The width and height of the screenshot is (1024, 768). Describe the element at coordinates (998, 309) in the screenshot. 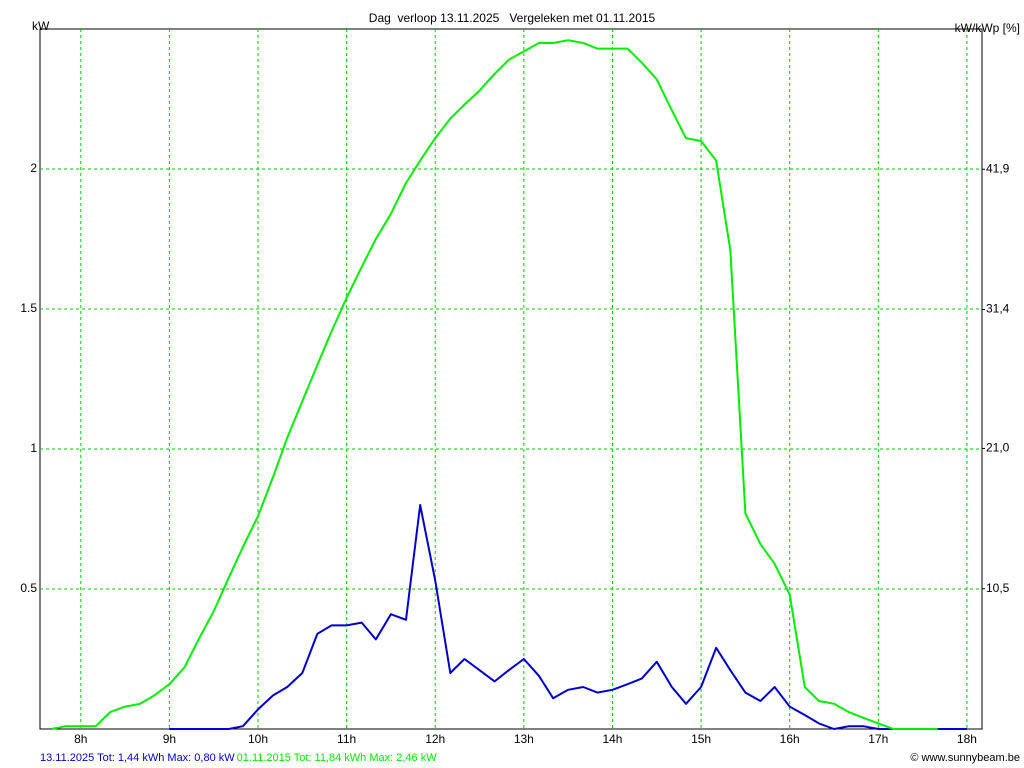

I see `y2-tick-label: 31,4` at that location.